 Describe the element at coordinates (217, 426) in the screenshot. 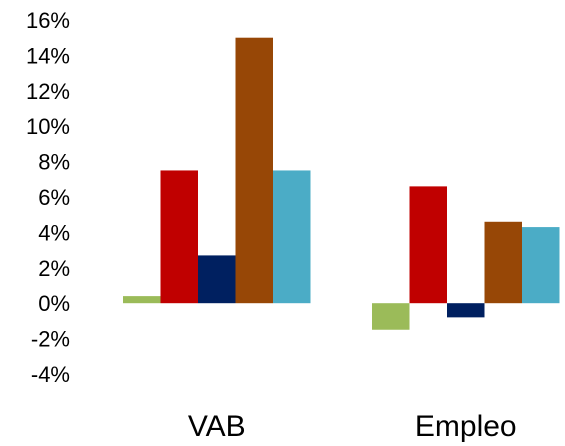

I see `x-category-label: VAB` at that location.